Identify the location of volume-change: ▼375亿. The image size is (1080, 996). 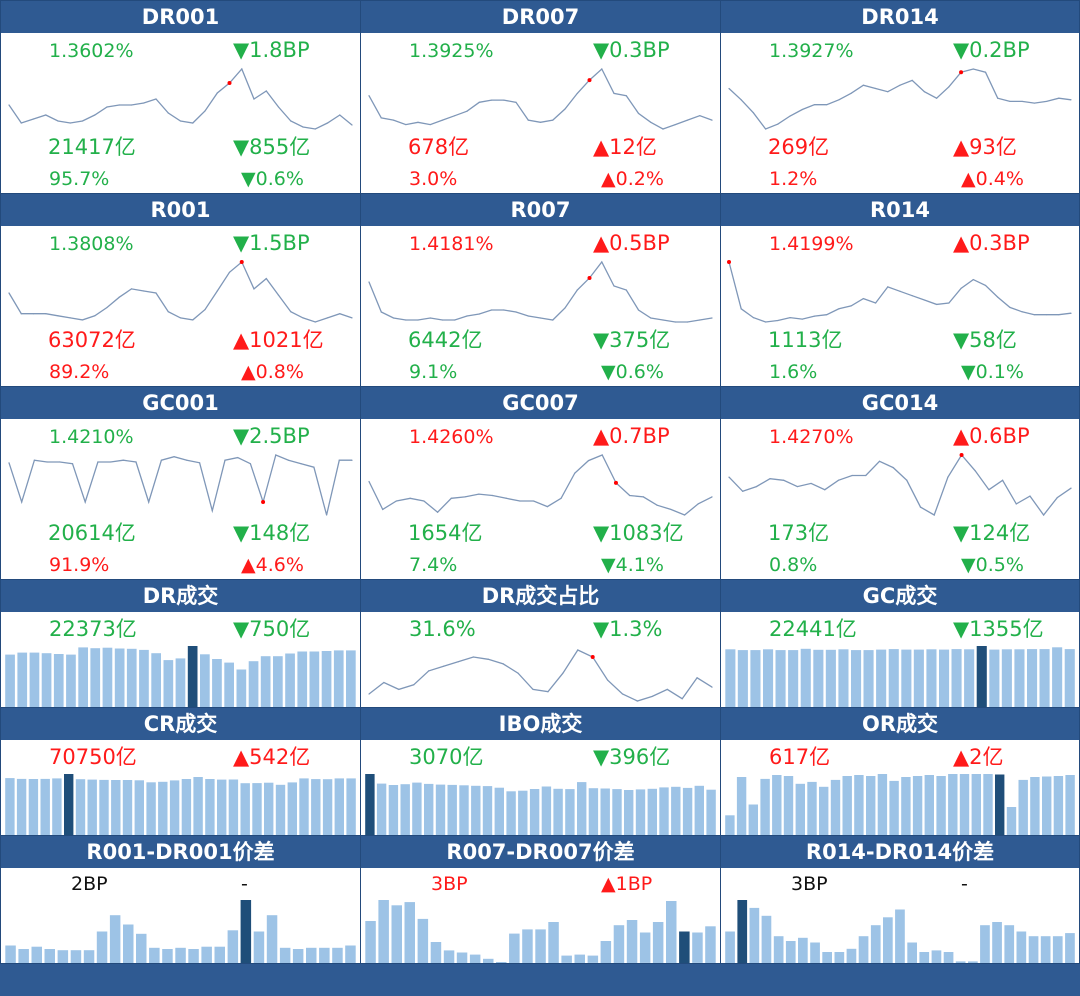
(632, 340).